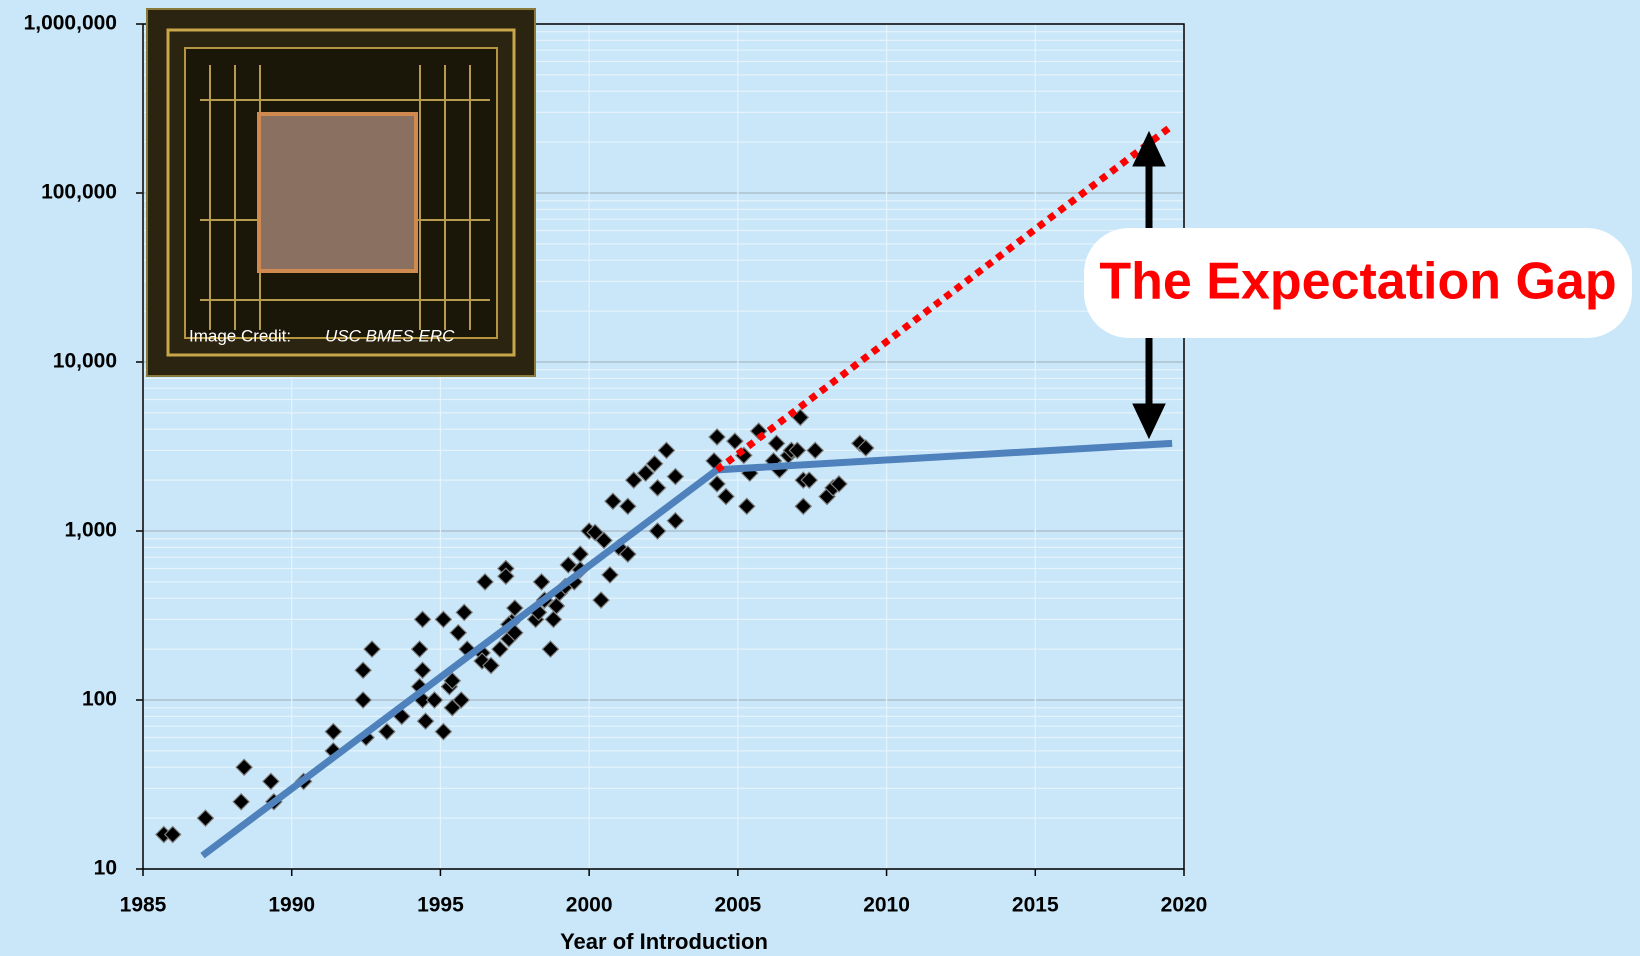 This screenshot has width=1640, height=956. Describe the element at coordinates (886, 905) in the screenshot. I see `x-tick-label: 2010` at that location.